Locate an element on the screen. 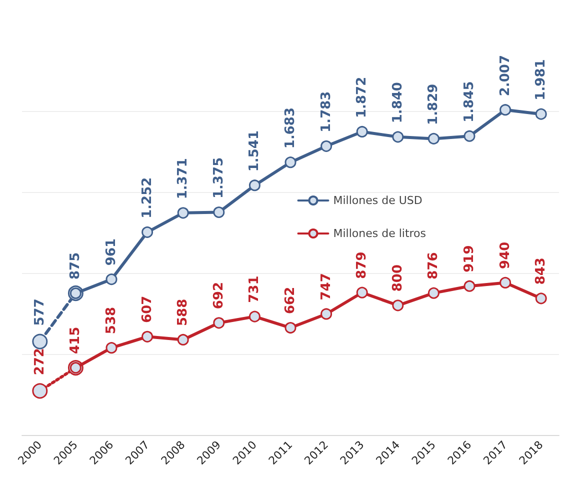 The height and width of the screenshot is (487, 571). data-label: 1.840 is located at coordinates (398, 103).